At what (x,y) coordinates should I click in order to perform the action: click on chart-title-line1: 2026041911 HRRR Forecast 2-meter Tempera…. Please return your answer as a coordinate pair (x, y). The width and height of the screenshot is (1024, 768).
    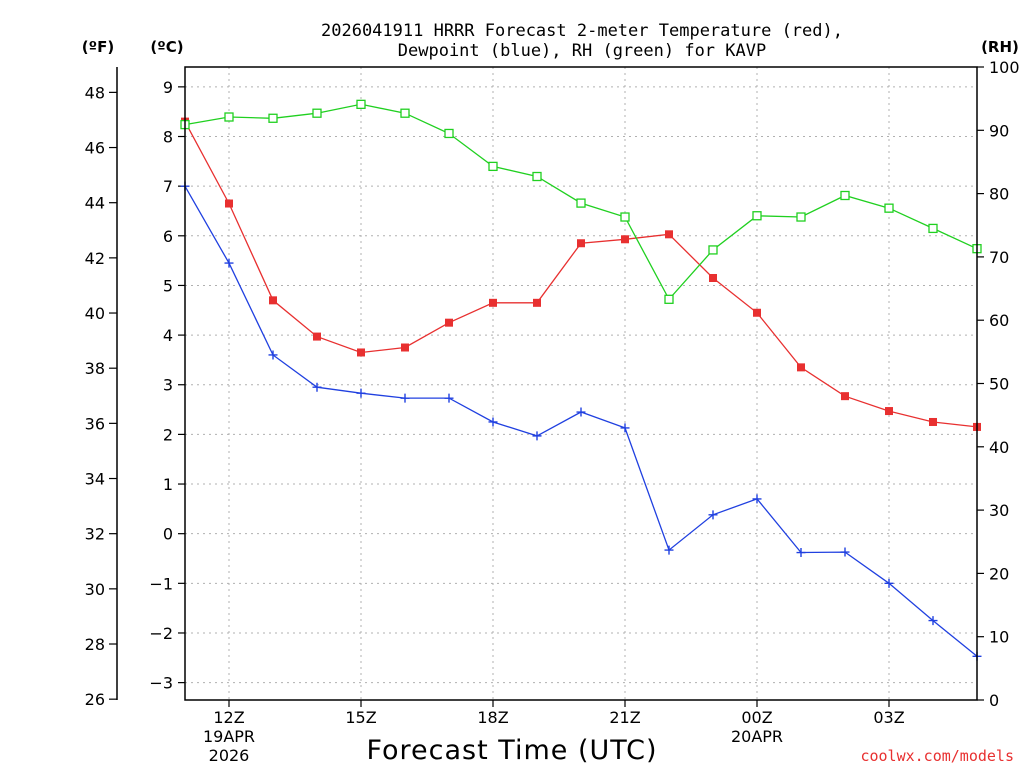
    Looking at the image, I should click on (582, 31).